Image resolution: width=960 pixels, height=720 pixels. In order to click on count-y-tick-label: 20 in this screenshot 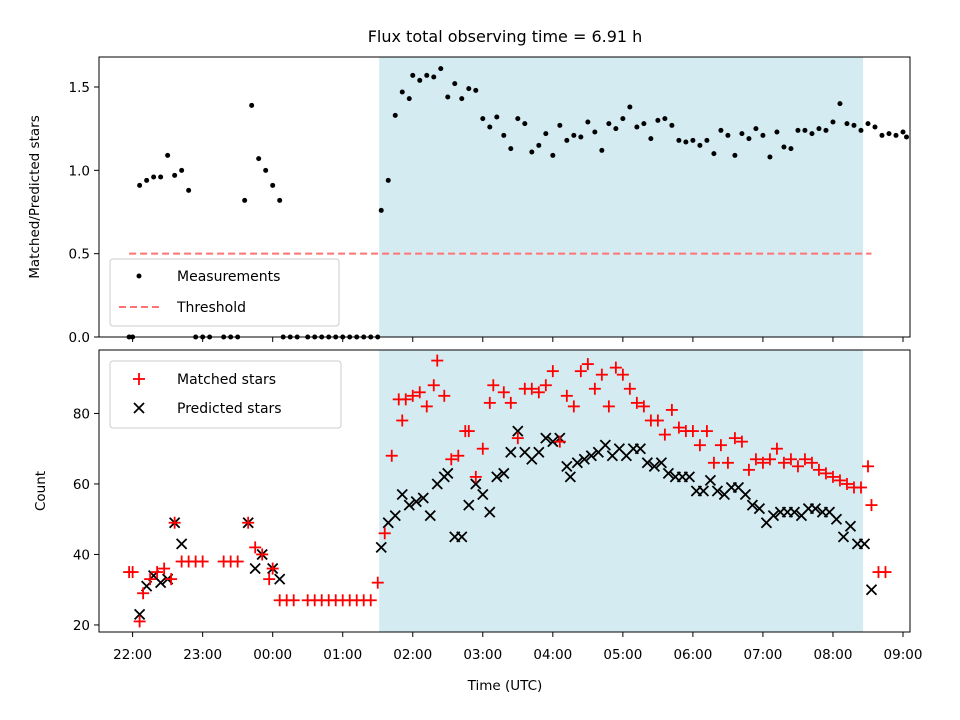, I will do `click(81, 626)`.